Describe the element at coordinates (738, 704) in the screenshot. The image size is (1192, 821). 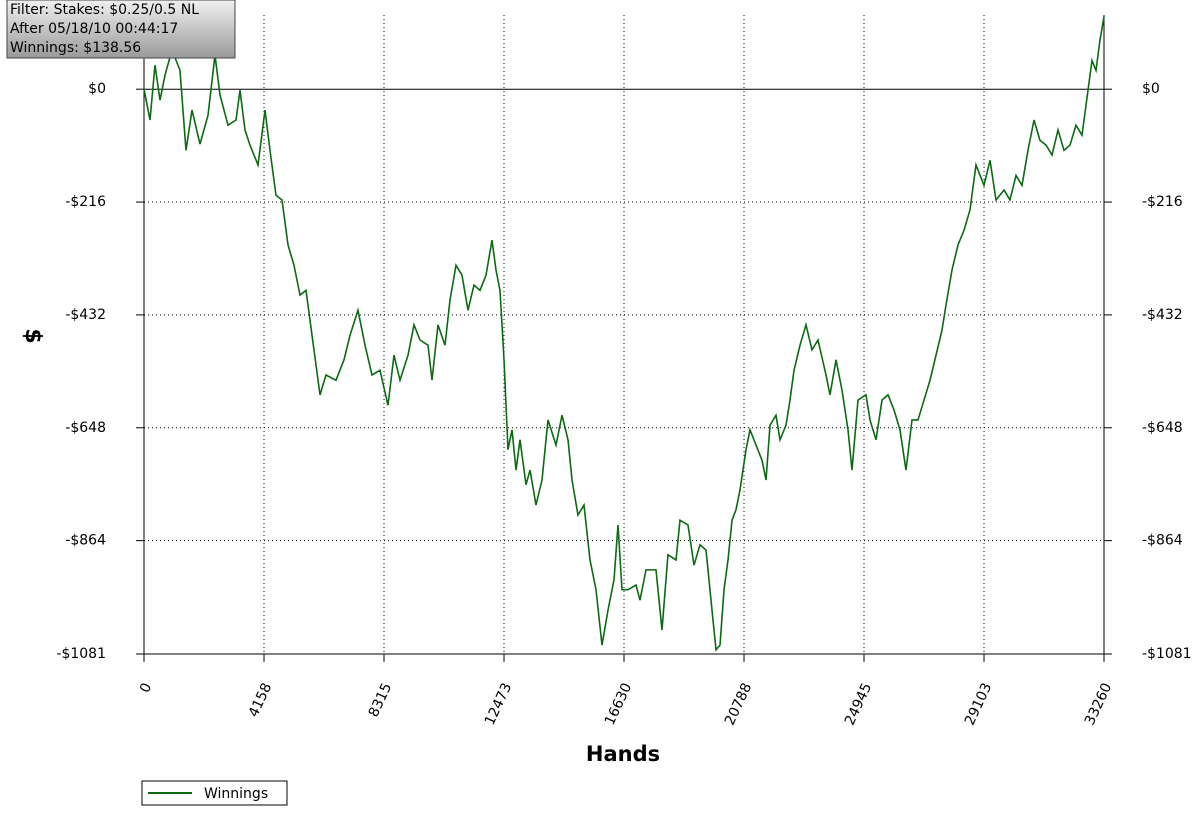
I see `x-tick-label: 20788` at that location.